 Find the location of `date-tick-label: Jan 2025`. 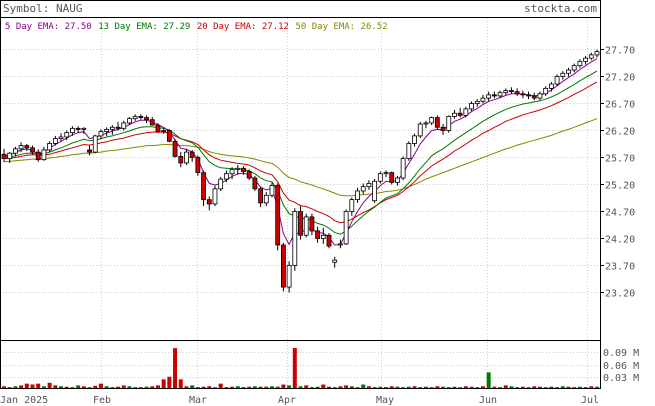

date-tick-label: Jan 2025 is located at coordinates (24, 400).